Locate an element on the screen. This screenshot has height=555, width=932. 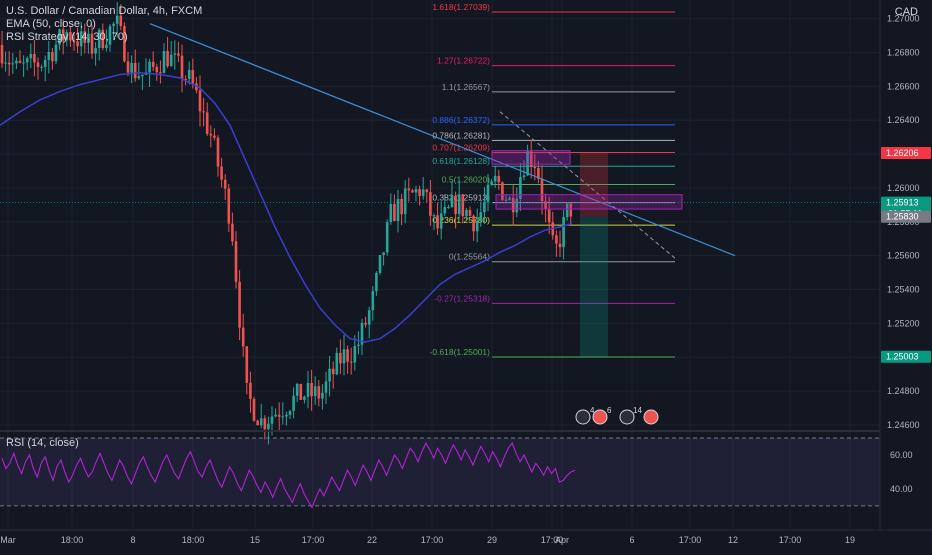
price-badge-label: 1.25913 is located at coordinates (902, 203).